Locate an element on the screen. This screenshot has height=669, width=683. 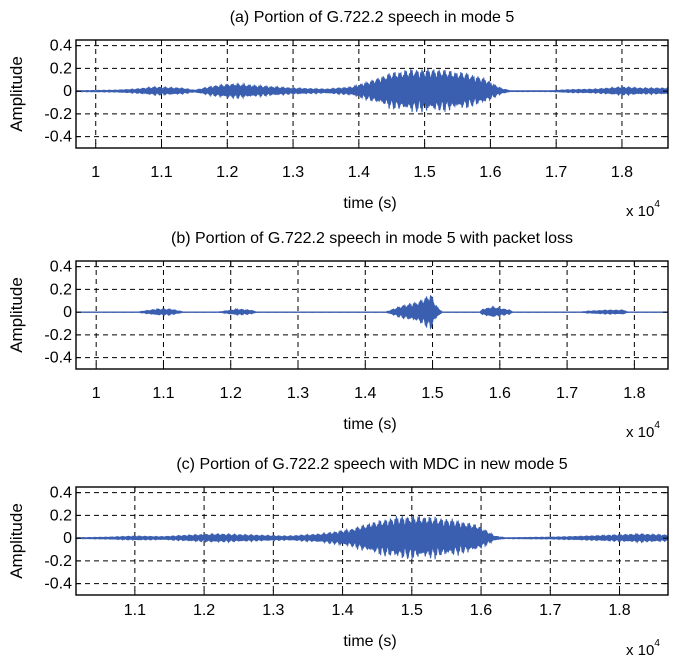
chart-title: (a) Portion of G.722.2 speech in mode 5 is located at coordinates (372, 17).